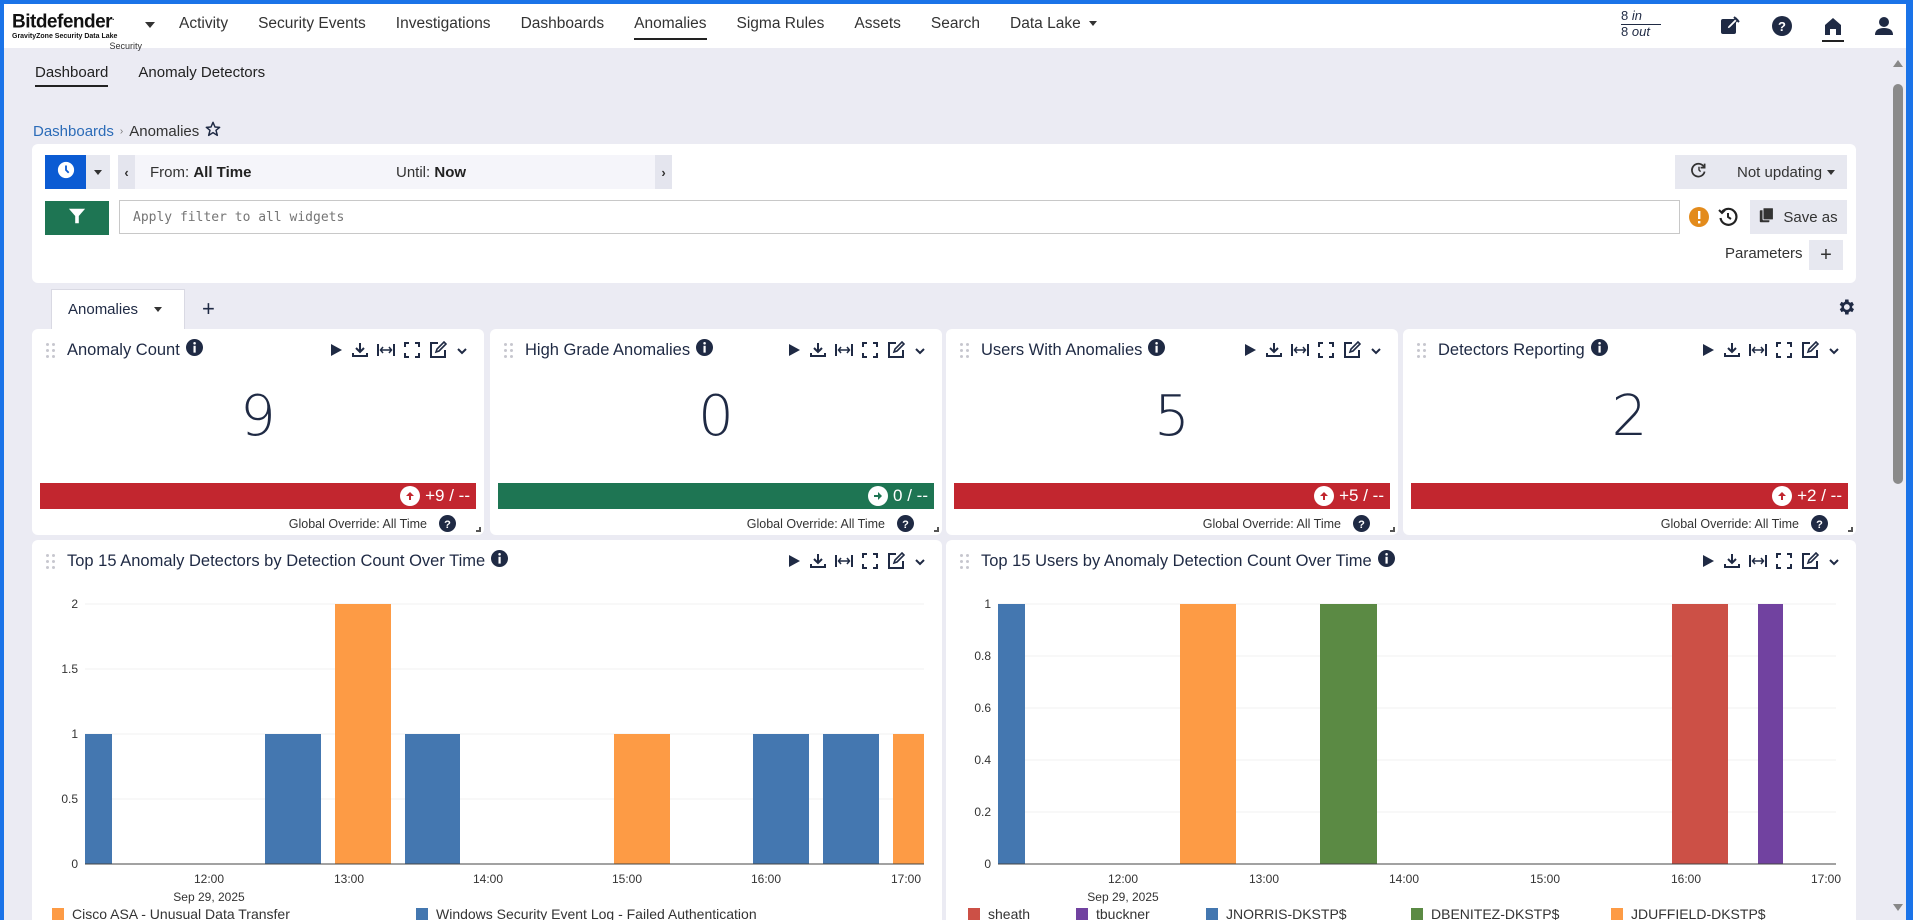 The image size is (1913, 920). What do you see at coordinates (955, 26) in the screenshot?
I see `nav-search: Search` at bounding box center [955, 26].